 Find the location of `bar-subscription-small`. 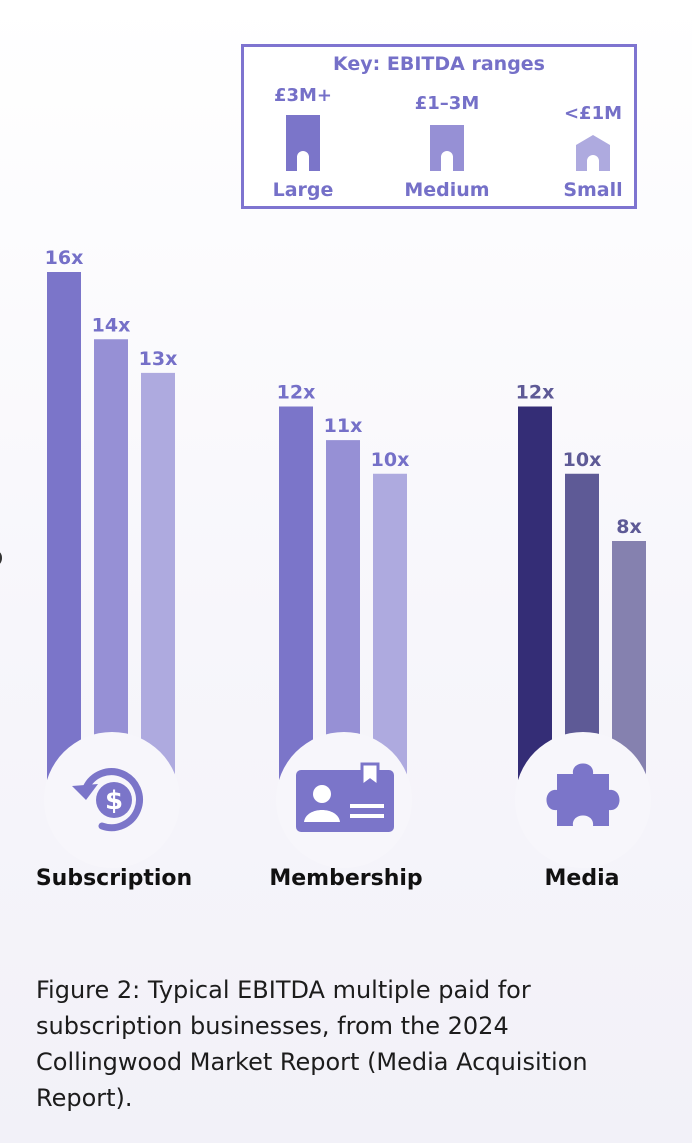

bar-subscription-small is located at coordinates (158, 591).